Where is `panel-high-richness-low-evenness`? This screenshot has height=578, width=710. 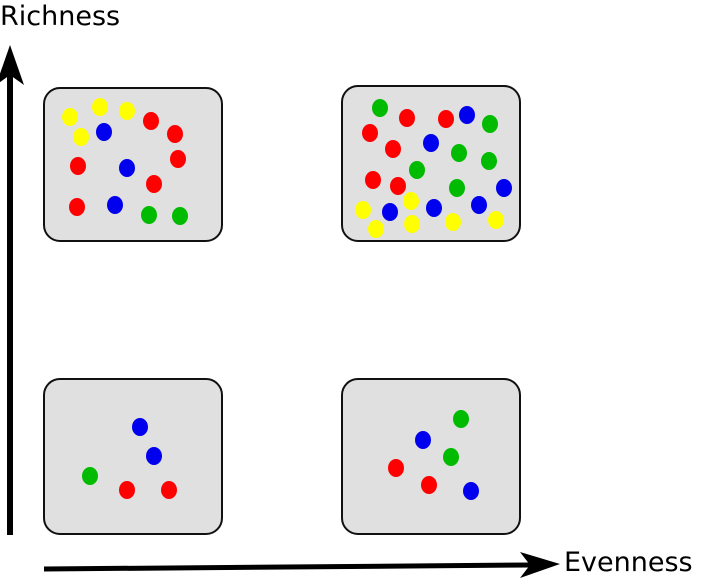
panel-high-richness-low-evenness is located at coordinates (133, 164).